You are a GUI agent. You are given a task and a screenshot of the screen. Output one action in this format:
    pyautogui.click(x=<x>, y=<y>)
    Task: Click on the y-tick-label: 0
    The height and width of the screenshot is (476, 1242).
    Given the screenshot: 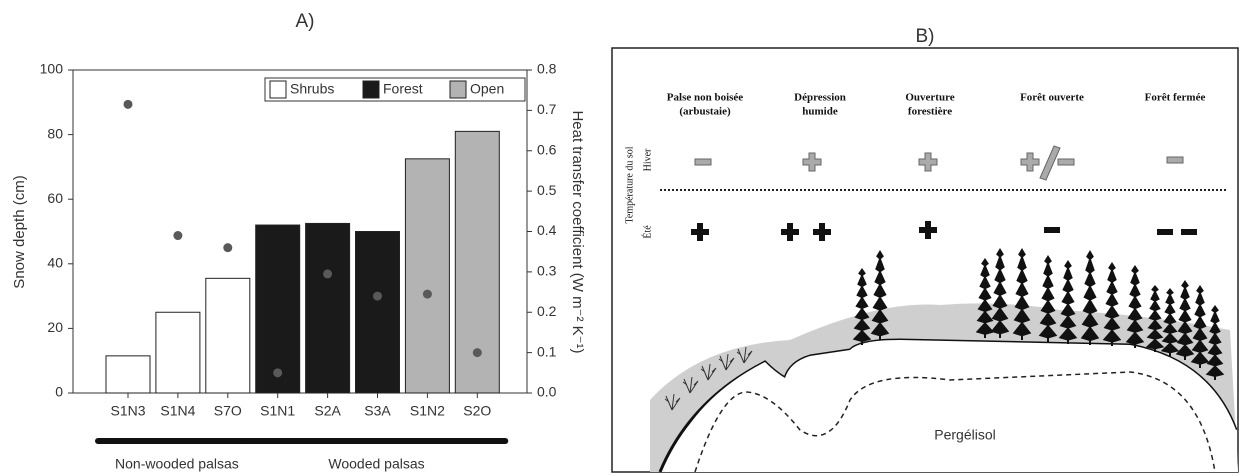 What is the action you would take?
    pyautogui.click(x=59, y=392)
    